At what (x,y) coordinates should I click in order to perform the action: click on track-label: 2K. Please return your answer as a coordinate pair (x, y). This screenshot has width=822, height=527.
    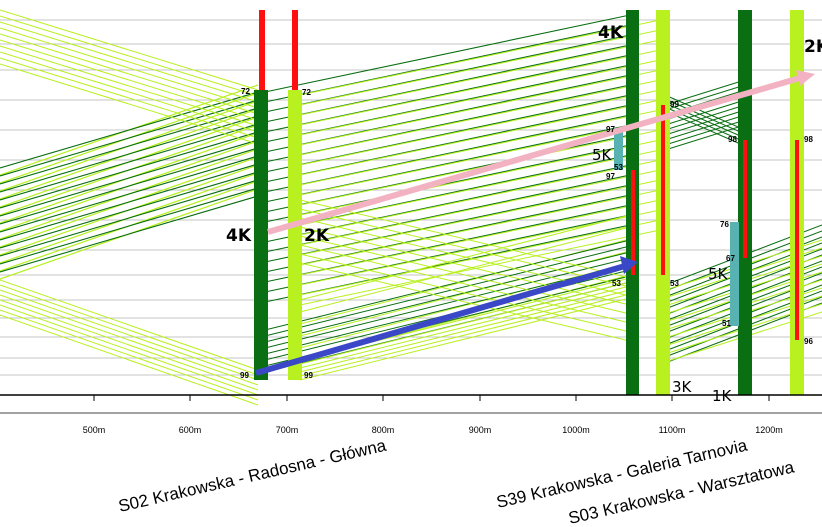
    Looking at the image, I should click on (317, 236).